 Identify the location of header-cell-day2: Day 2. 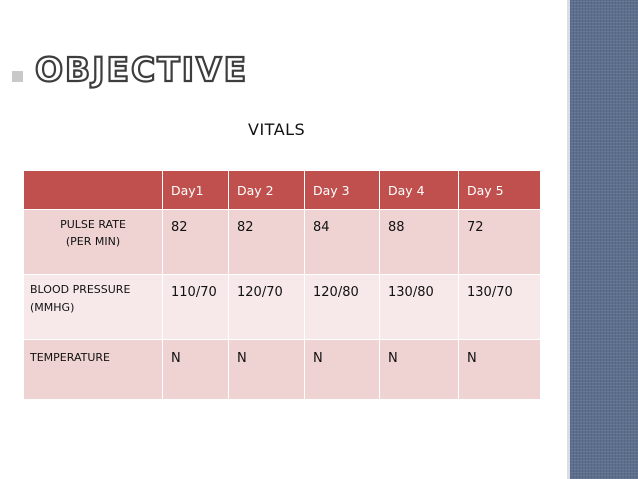
(266, 190).